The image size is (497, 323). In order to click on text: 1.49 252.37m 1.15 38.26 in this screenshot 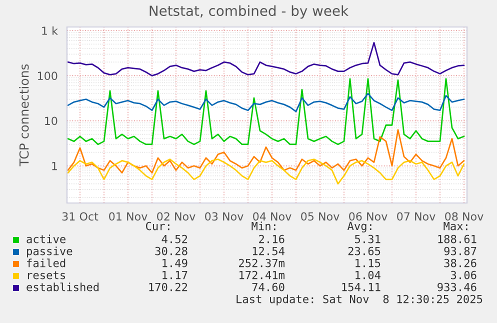, I will do `click(319, 263)`.